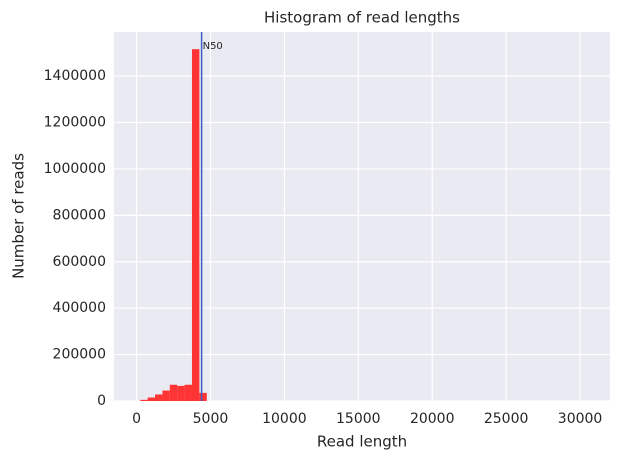 The width and height of the screenshot is (620, 463). What do you see at coordinates (79, 355) in the screenshot?
I see `y-tick-label: 200000` at bounding box center [79, 355].